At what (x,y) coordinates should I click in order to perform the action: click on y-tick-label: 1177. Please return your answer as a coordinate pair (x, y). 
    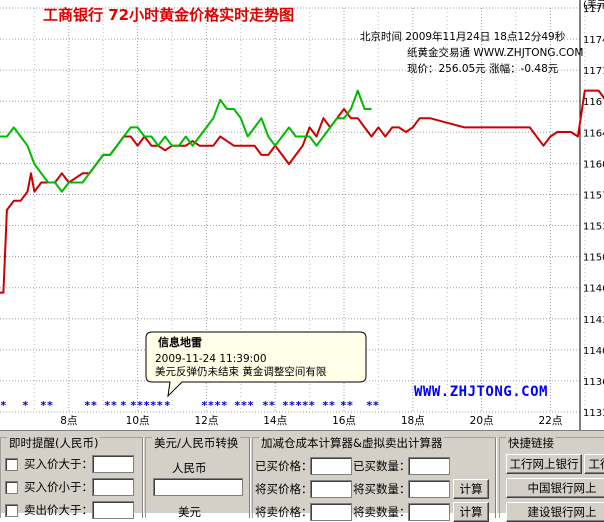
    Looking at the image, I should click on (593, 9).